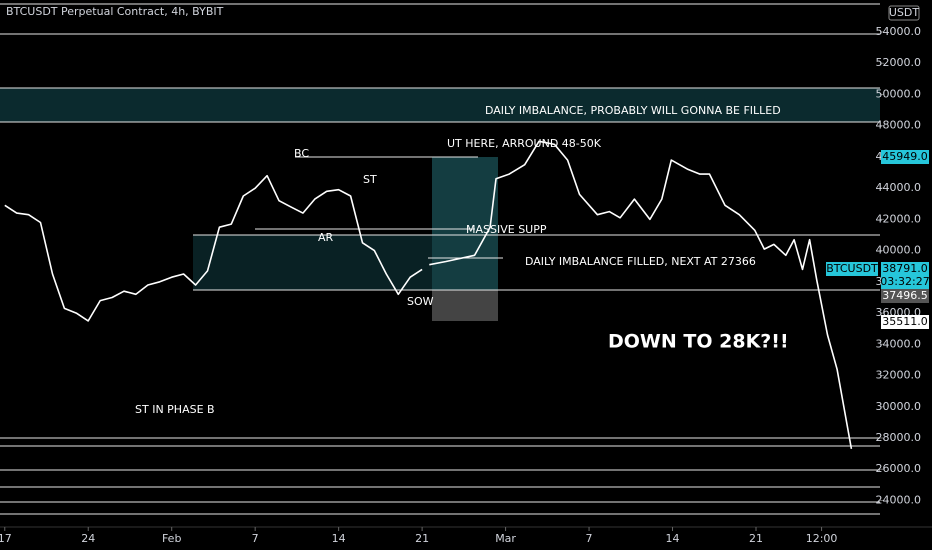 This screenshot has height=550, width=932. I want to click on price-tag: 37496.5, so click(905, 295).